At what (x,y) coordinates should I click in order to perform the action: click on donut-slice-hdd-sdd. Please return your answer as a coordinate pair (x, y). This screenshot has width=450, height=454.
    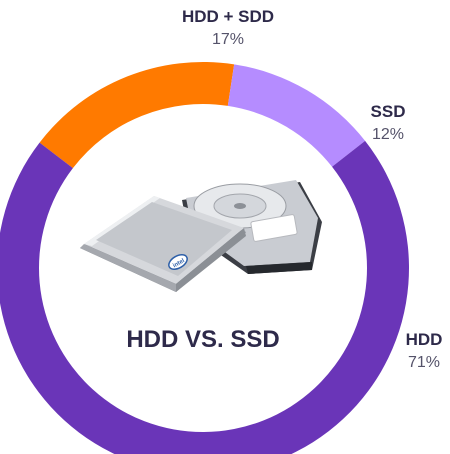
    Looking at the image, I should click on (137, 115).